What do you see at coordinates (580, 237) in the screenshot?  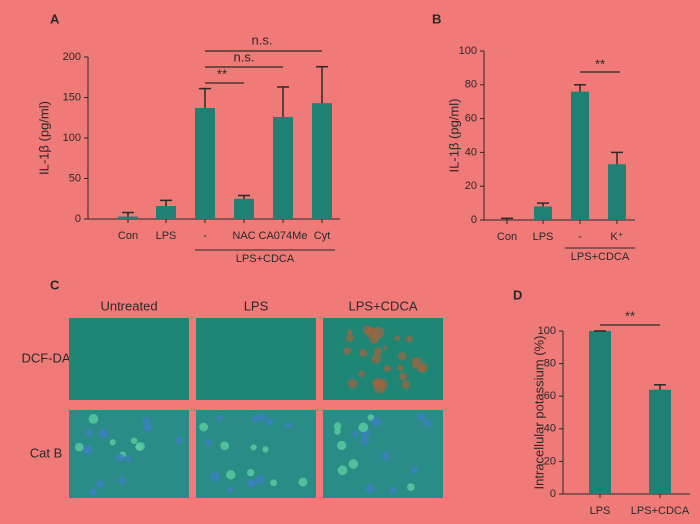 I see `x-tick-label: -` at bounding box center [580, 237].